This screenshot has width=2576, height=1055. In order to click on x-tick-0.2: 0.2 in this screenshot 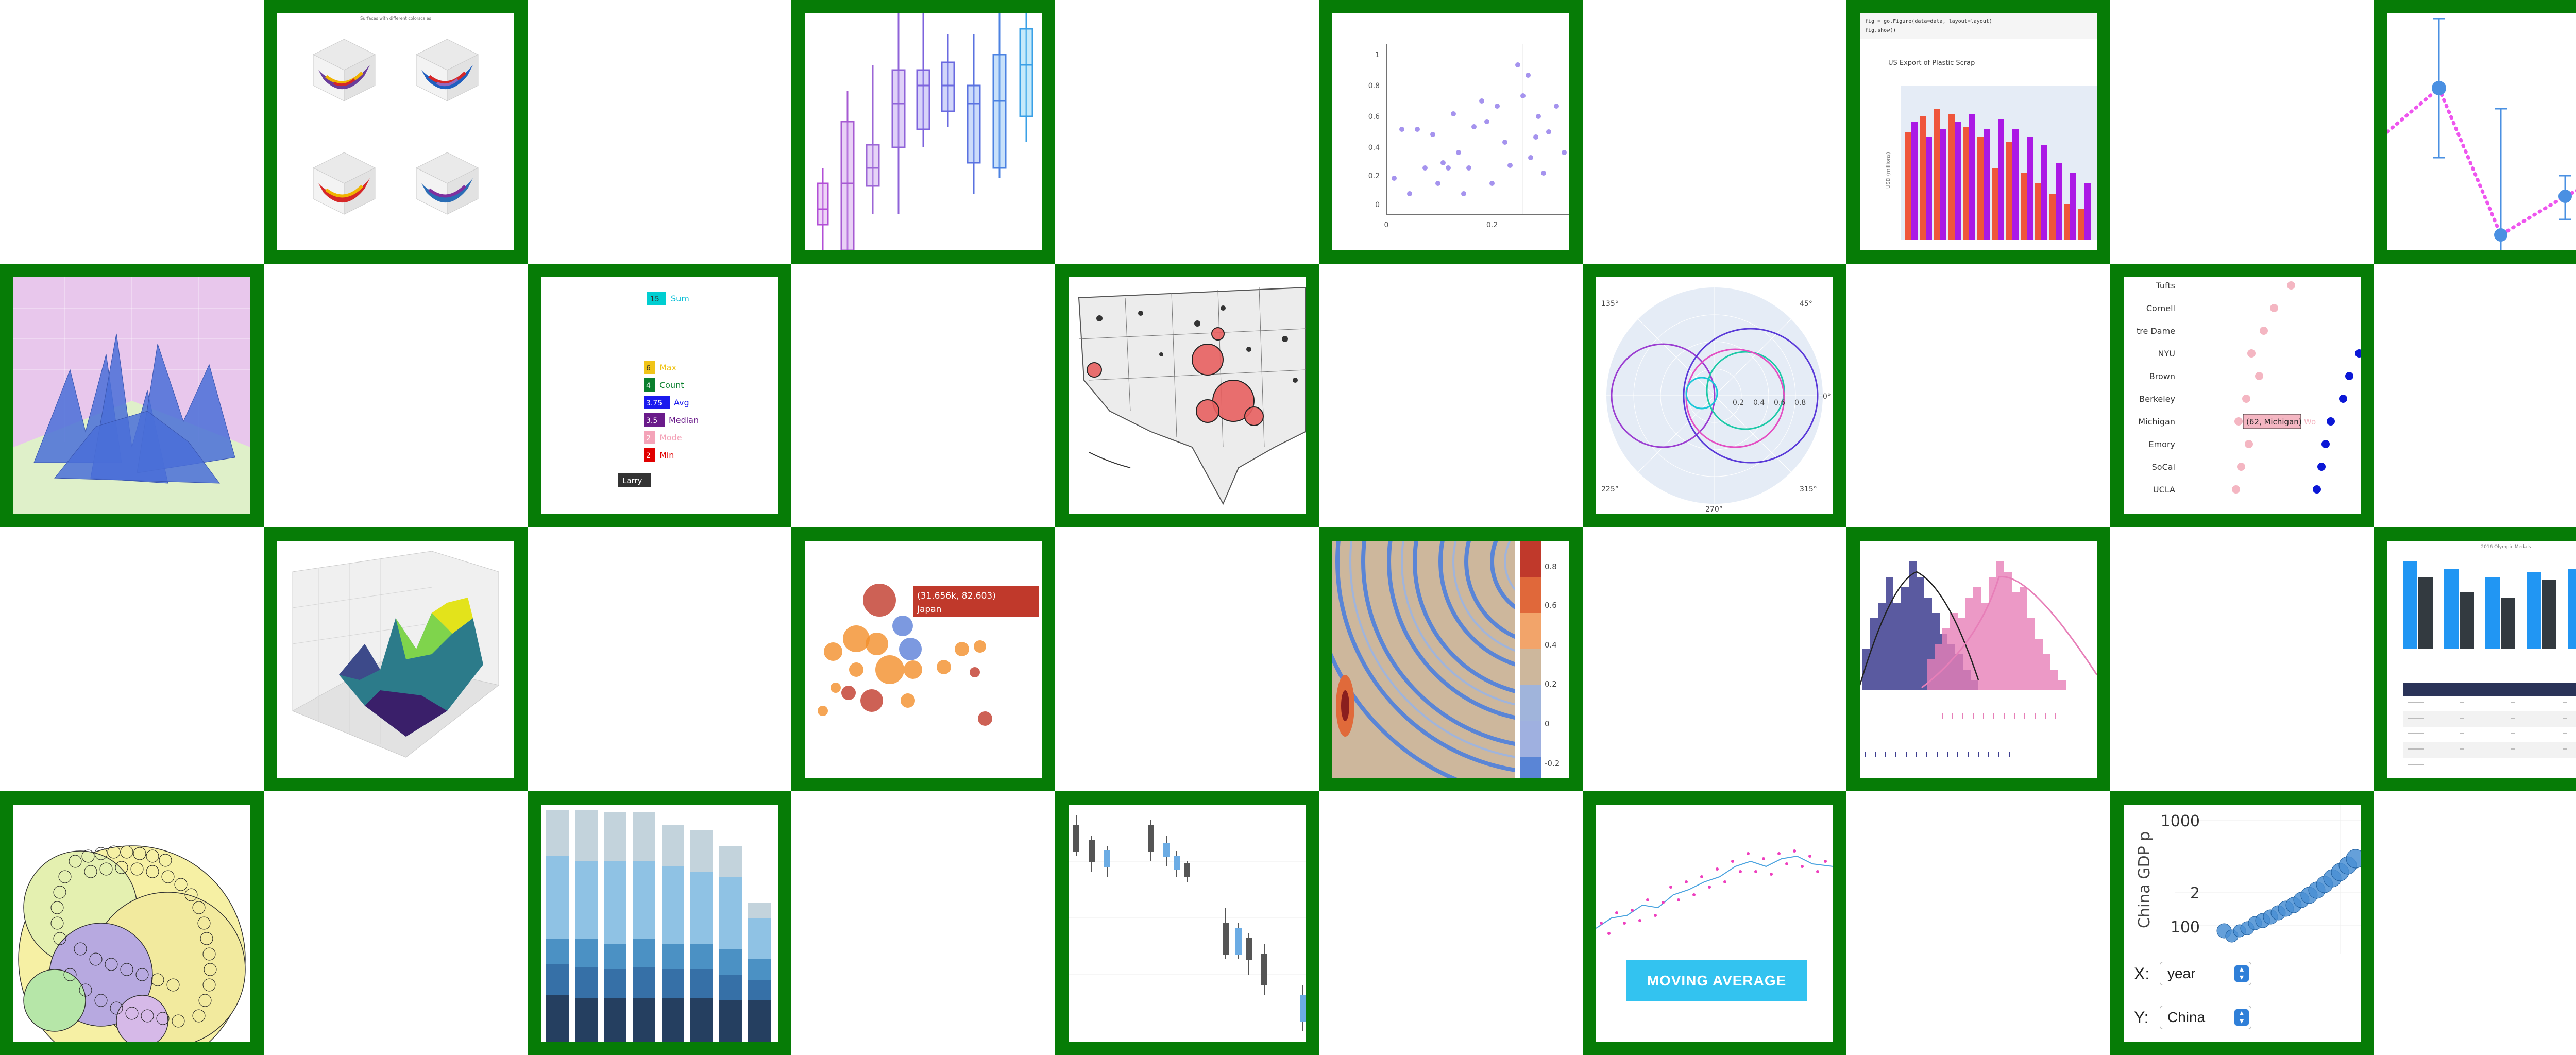, I will do `click(1492, 225)`.